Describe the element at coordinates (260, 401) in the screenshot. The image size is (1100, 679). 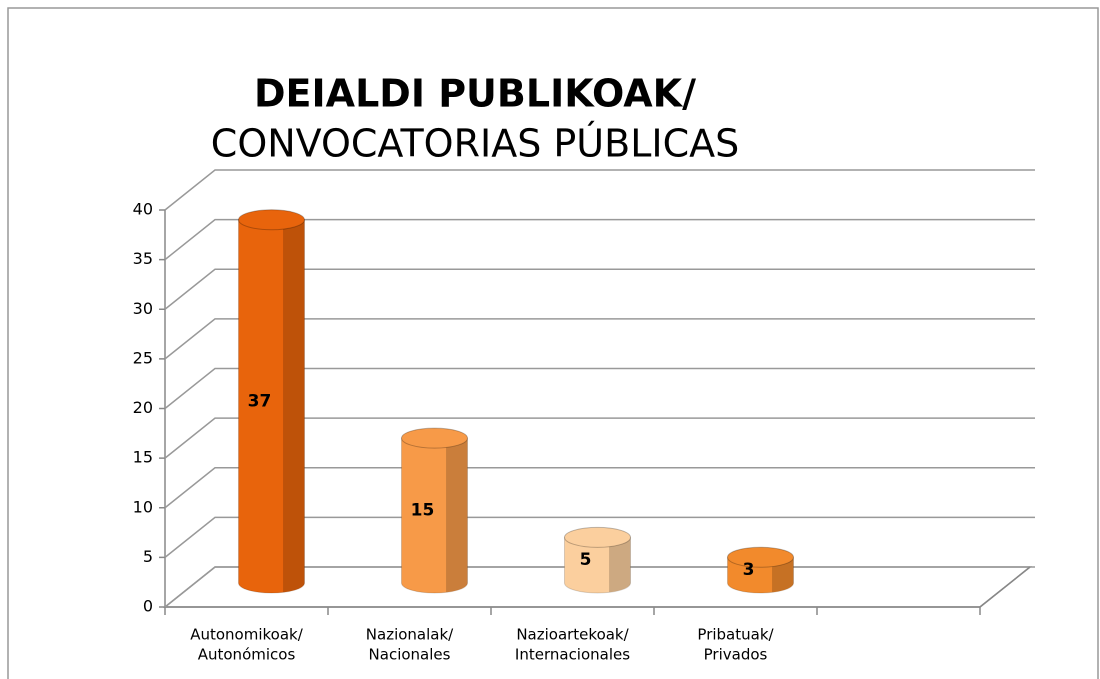
I see `value-label: 37` at that location.